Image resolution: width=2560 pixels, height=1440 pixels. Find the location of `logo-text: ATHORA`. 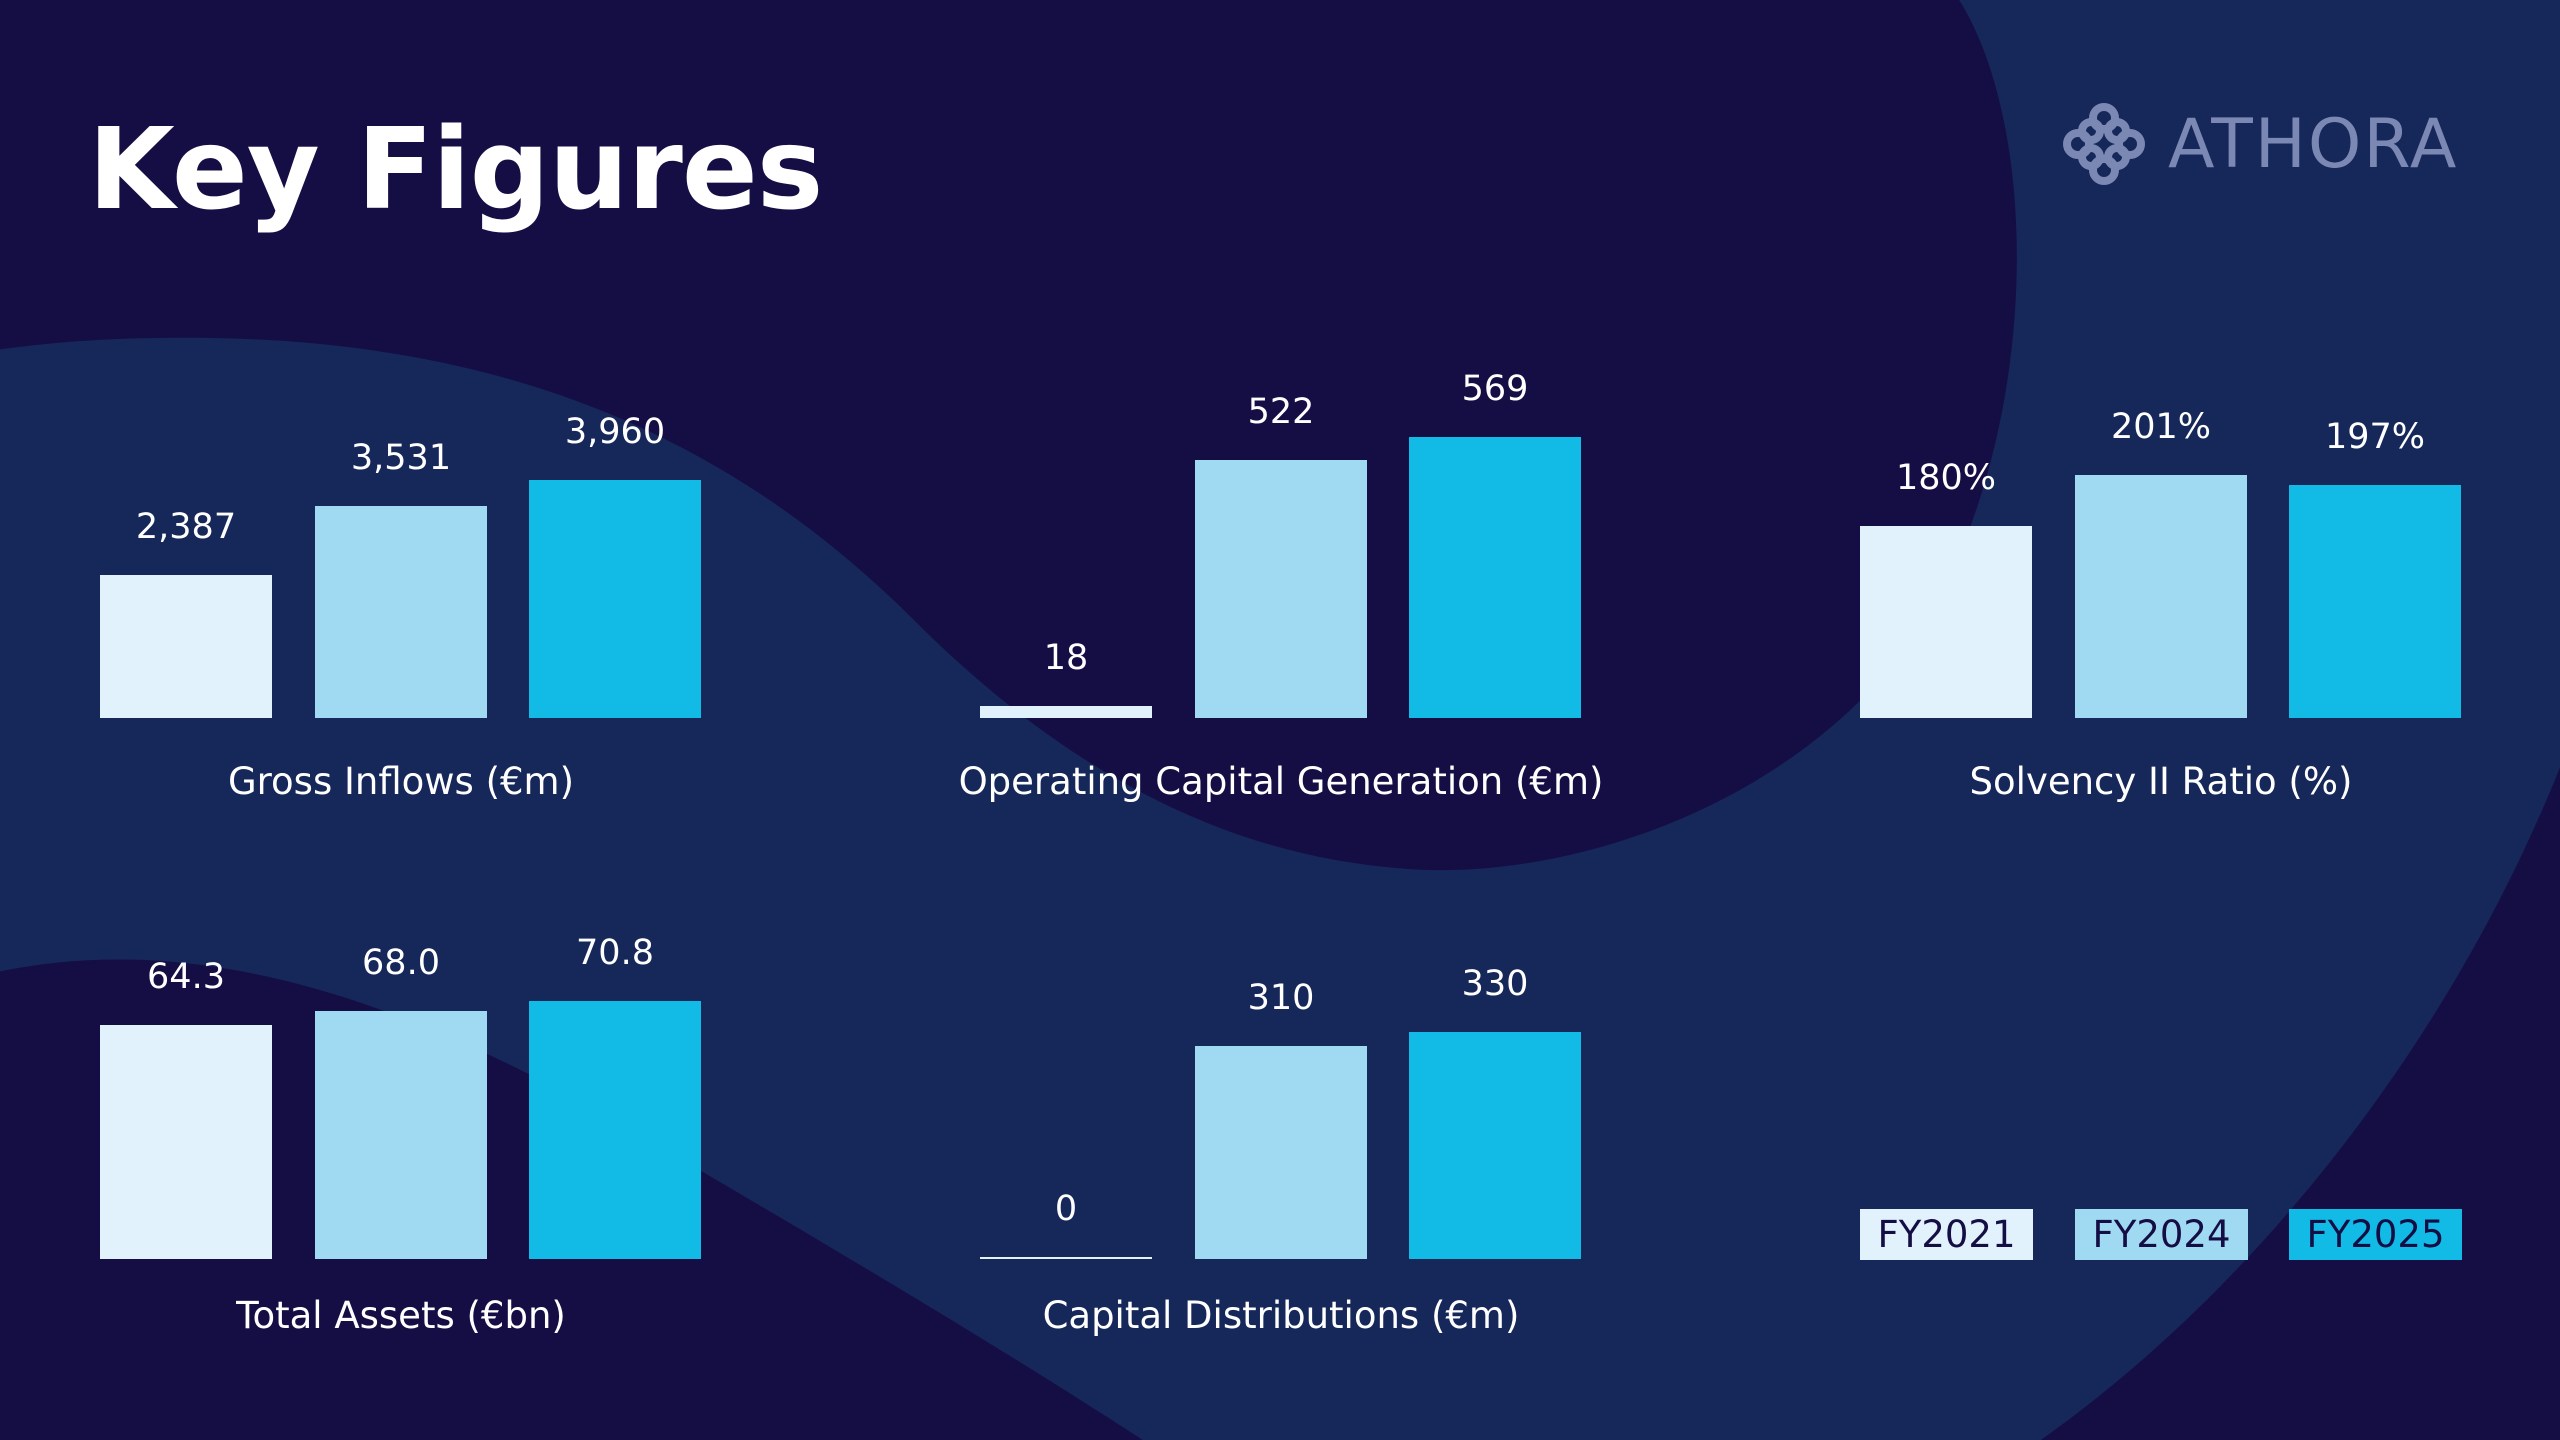

logo-text: ATHORA is located at coordinates (2313, 144).